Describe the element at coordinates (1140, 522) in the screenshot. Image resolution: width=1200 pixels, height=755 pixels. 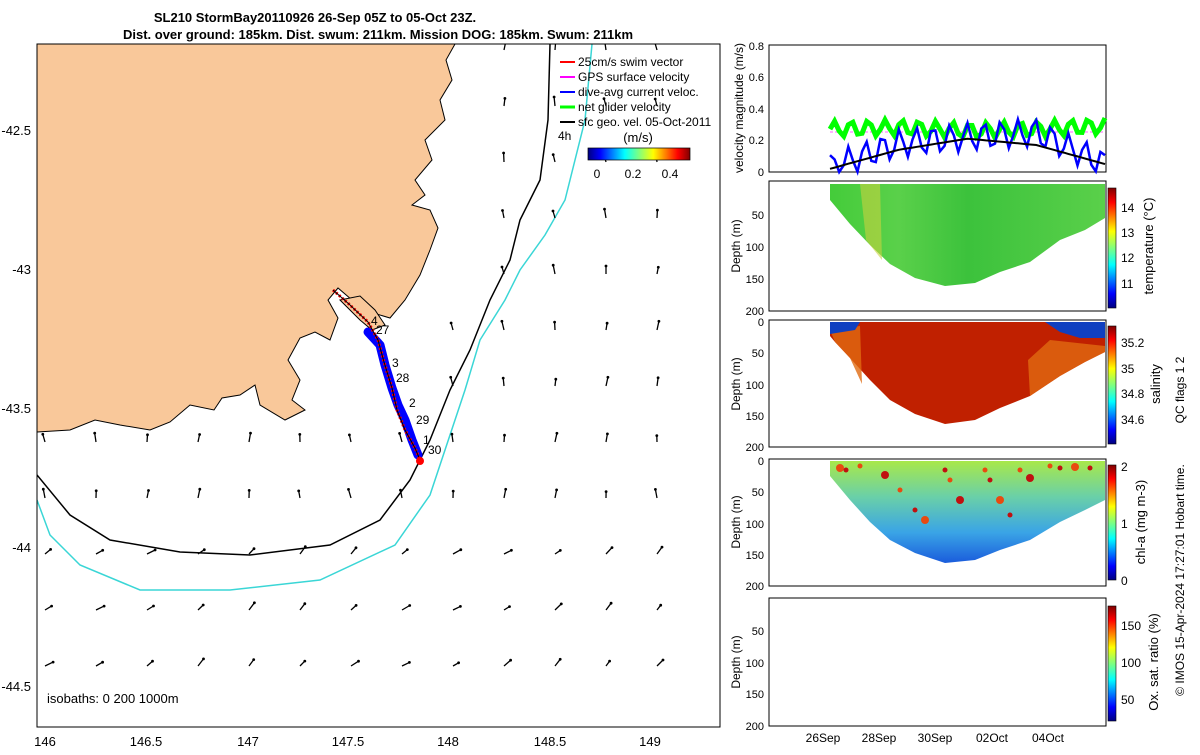
I see `chla-cbar-label: chl-a (mg m-3)` at that location.